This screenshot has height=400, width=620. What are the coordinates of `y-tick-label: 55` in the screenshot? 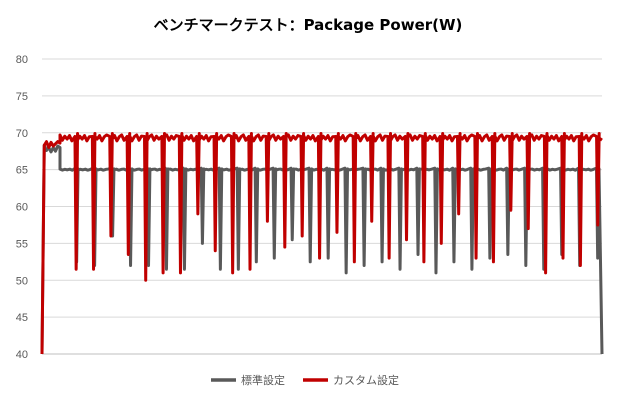 It's located at (22, 244).